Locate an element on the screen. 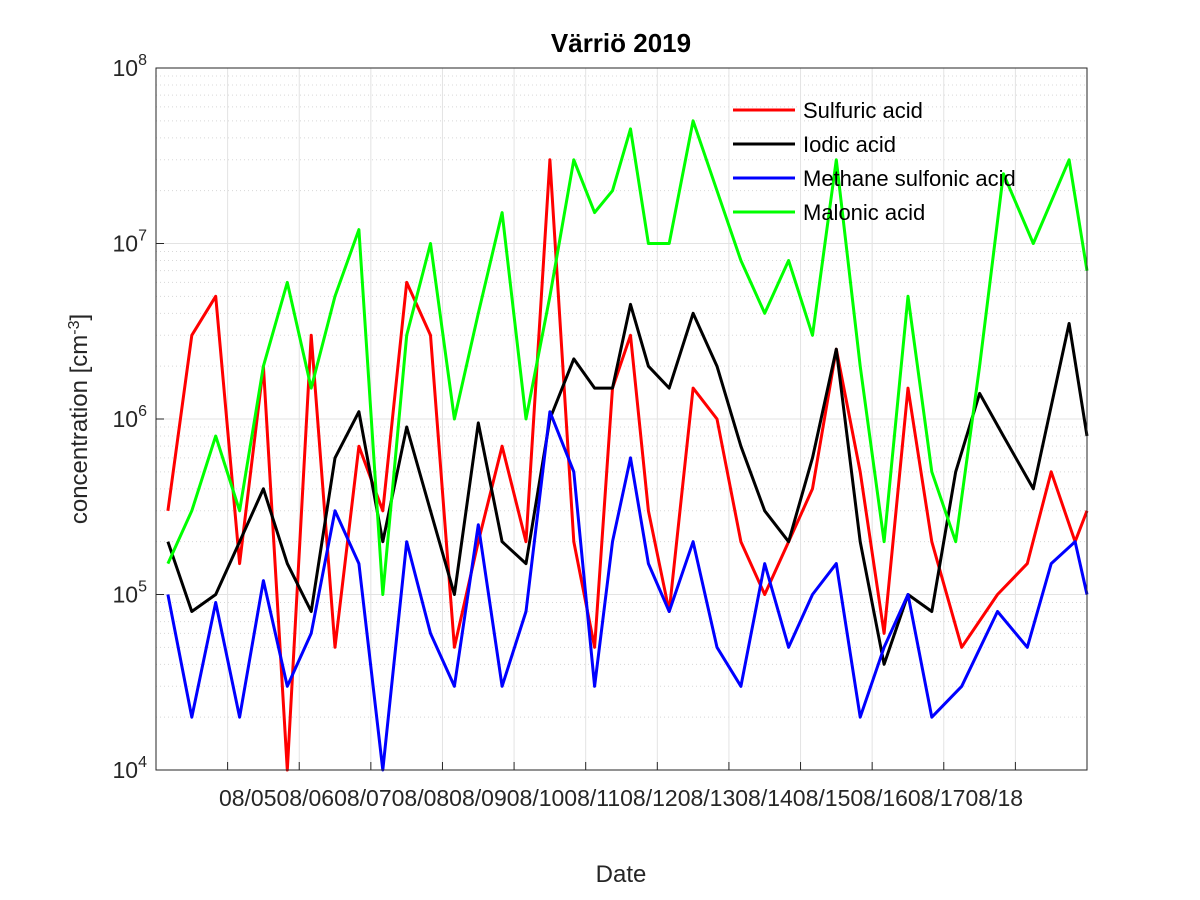 This screenshot has height=900, width=1200. y-tick-label: 10⁵ is located at coordinates (130, 593).